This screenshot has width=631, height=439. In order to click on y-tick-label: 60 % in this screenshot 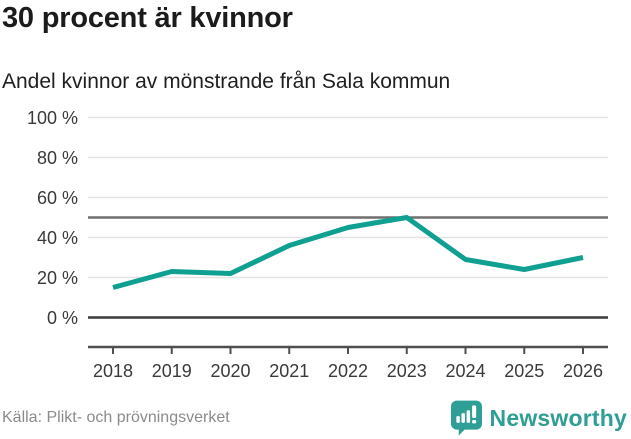, I will do `click(57, 198)`.